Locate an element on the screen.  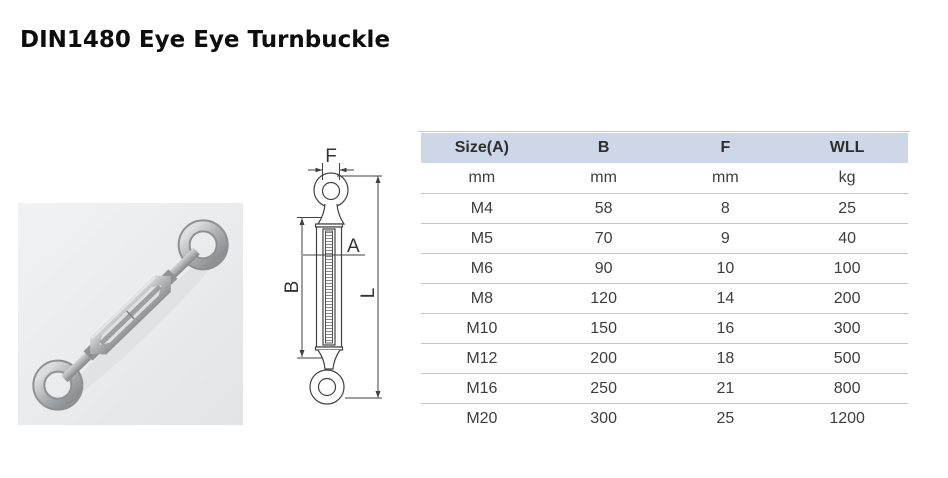
dim-label-L: L is located at coordinates (368, 293).